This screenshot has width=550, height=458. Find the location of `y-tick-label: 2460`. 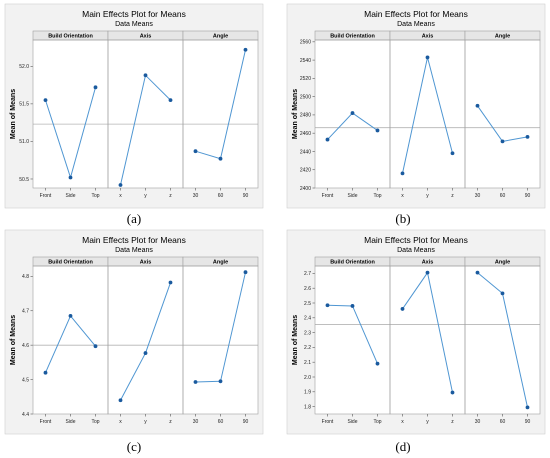

y-tick-label: 2460 is located at coordinates (305, 134).